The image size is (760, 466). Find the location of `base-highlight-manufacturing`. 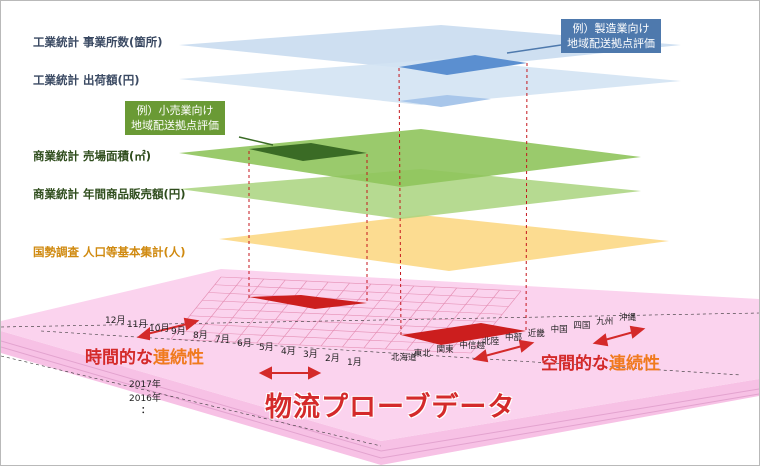

base-highlight-manufacturing is located at coordinates (463, 334).